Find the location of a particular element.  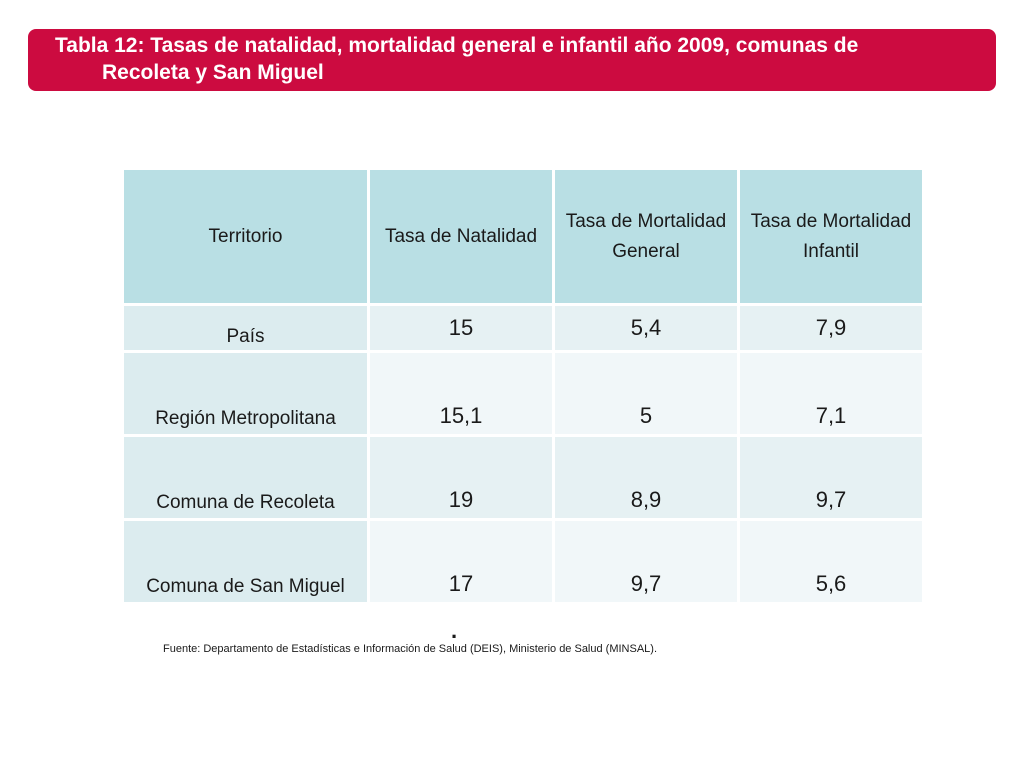

table-row: Comuna de San Miguel 17 9,7 5,6 is located at coordinates (523, 561).